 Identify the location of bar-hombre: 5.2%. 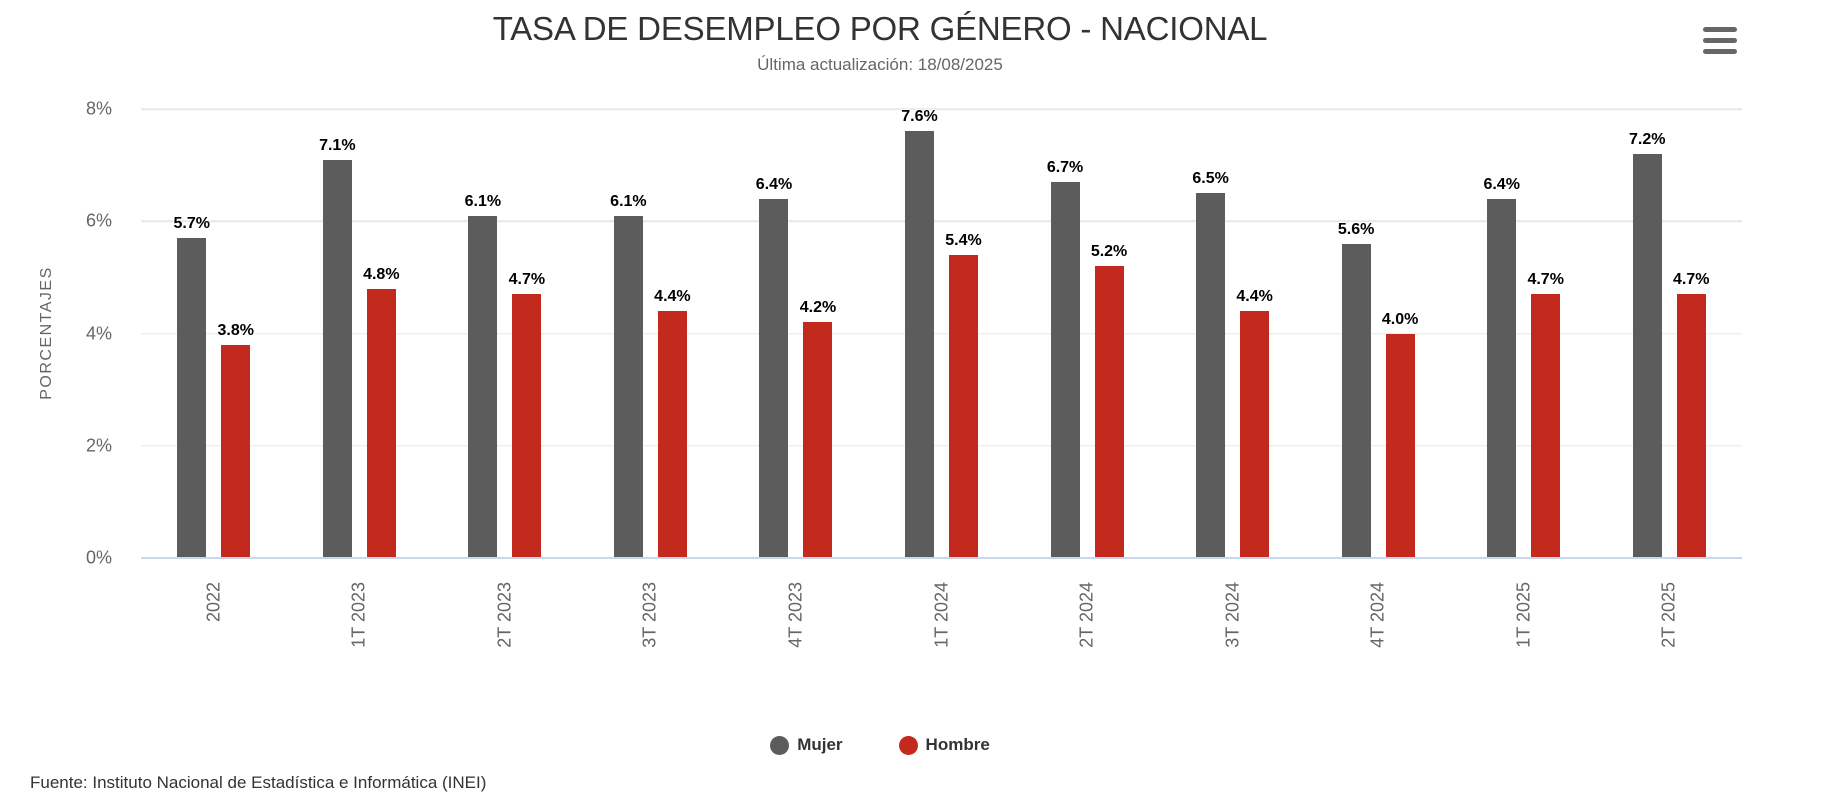
(1109, 400).